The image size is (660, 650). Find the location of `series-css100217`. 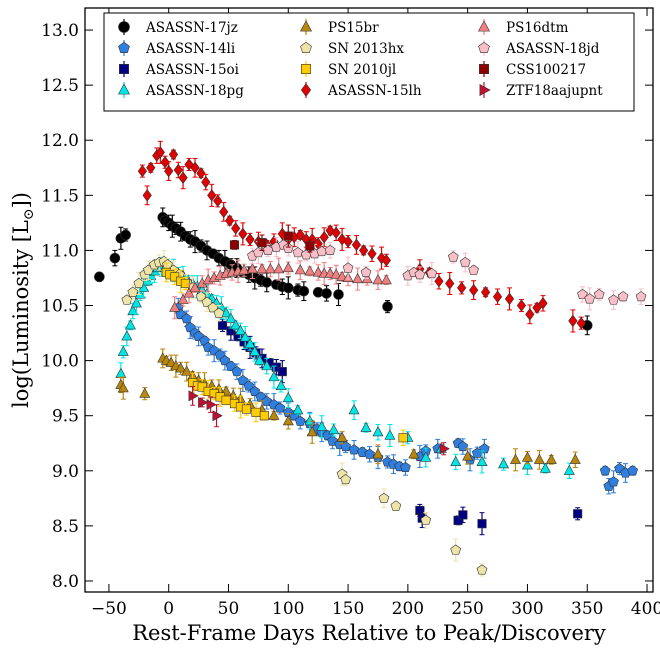

series-css100217 is located at coordinates (272, 238).